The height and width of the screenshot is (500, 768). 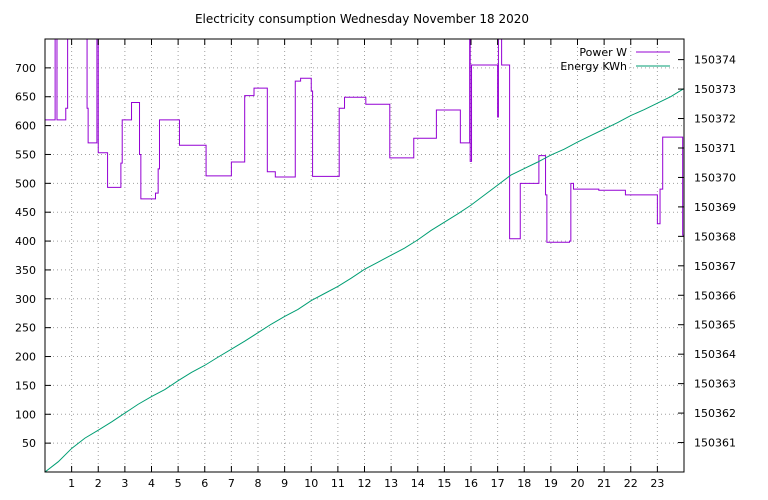 What do you see at coordinates (715, 413) in the screenshot?
I see `y-right-tick-label: 150362` at bounding box center [715, 413].